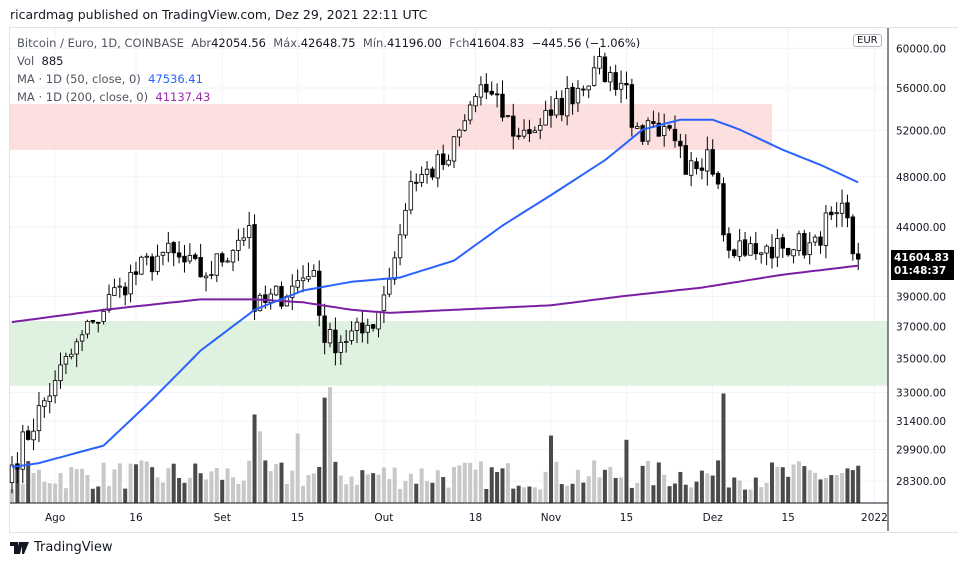 This screenshot has width=964, height=566. Describe the element at coordinates (921, 360) in the screenshot. I see `price-tick-label: 35000.00` at that location.